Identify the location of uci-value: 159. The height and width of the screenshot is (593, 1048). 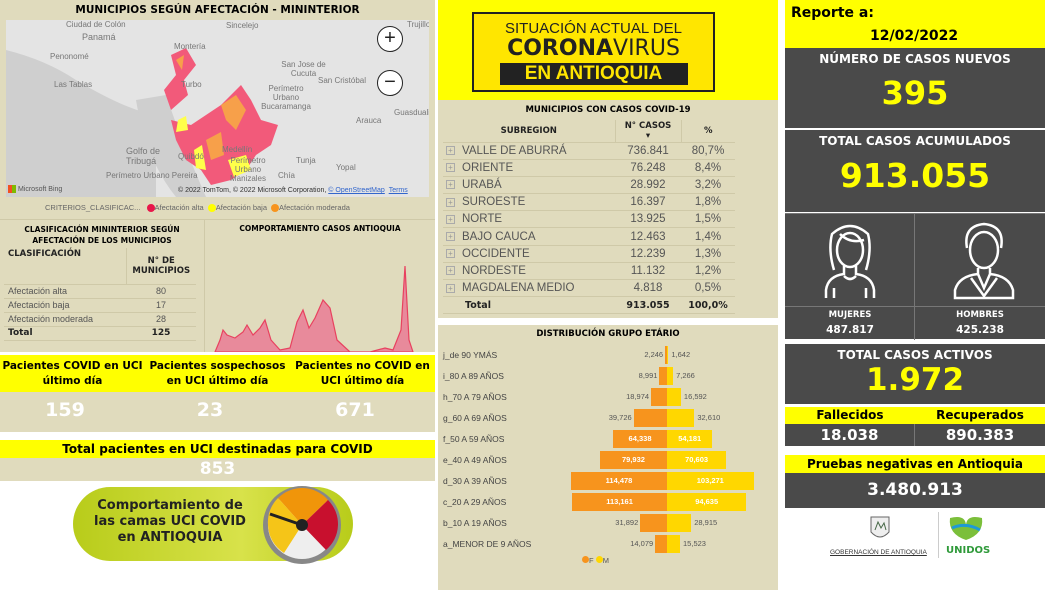
(65, 410).